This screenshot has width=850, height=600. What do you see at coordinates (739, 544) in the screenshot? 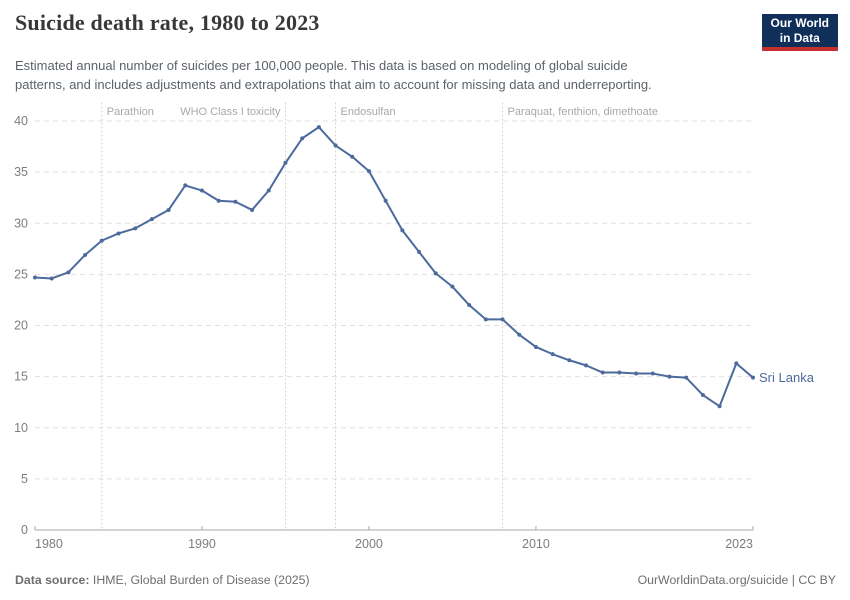
I see `x-tick-label: 2023` at bounding box center [739, 544].